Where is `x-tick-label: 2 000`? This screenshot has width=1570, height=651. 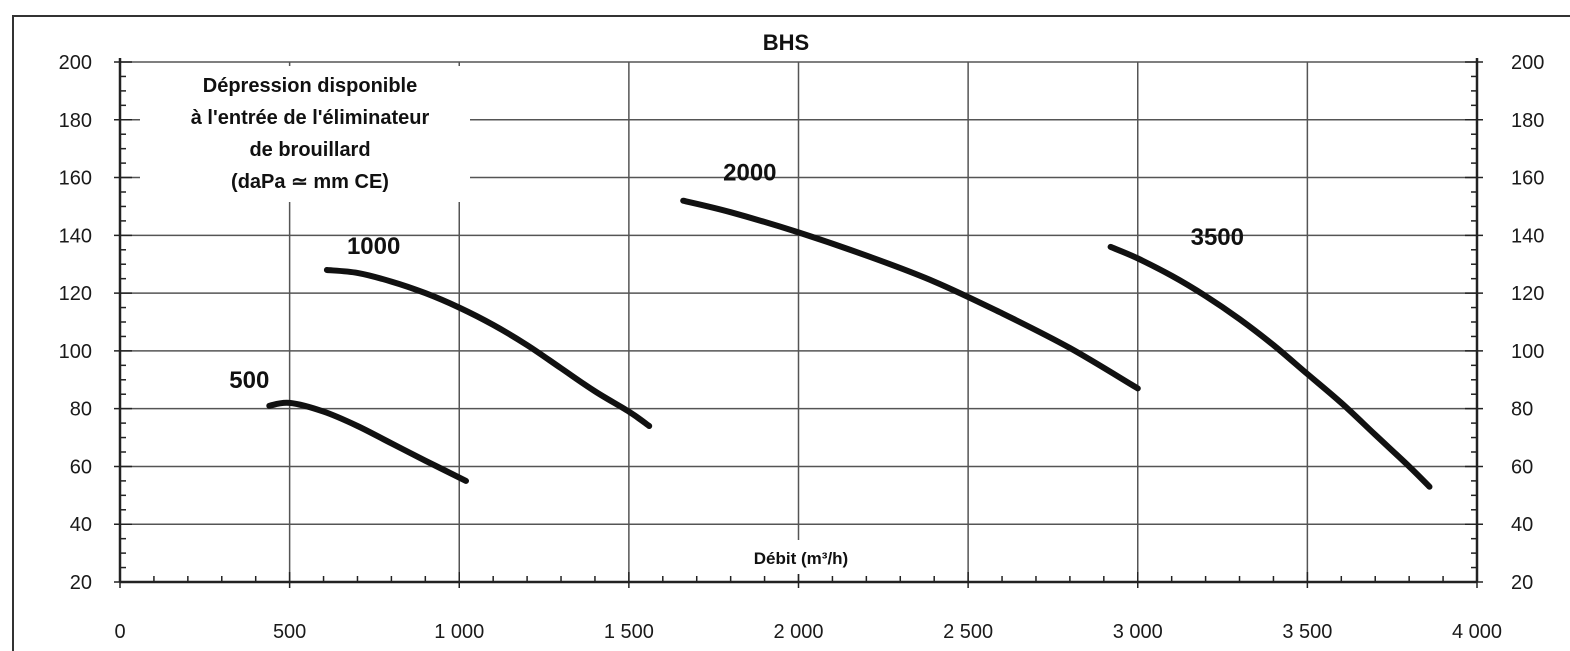
x-tick-label: 2 000 is located at coordinates (798, 632).